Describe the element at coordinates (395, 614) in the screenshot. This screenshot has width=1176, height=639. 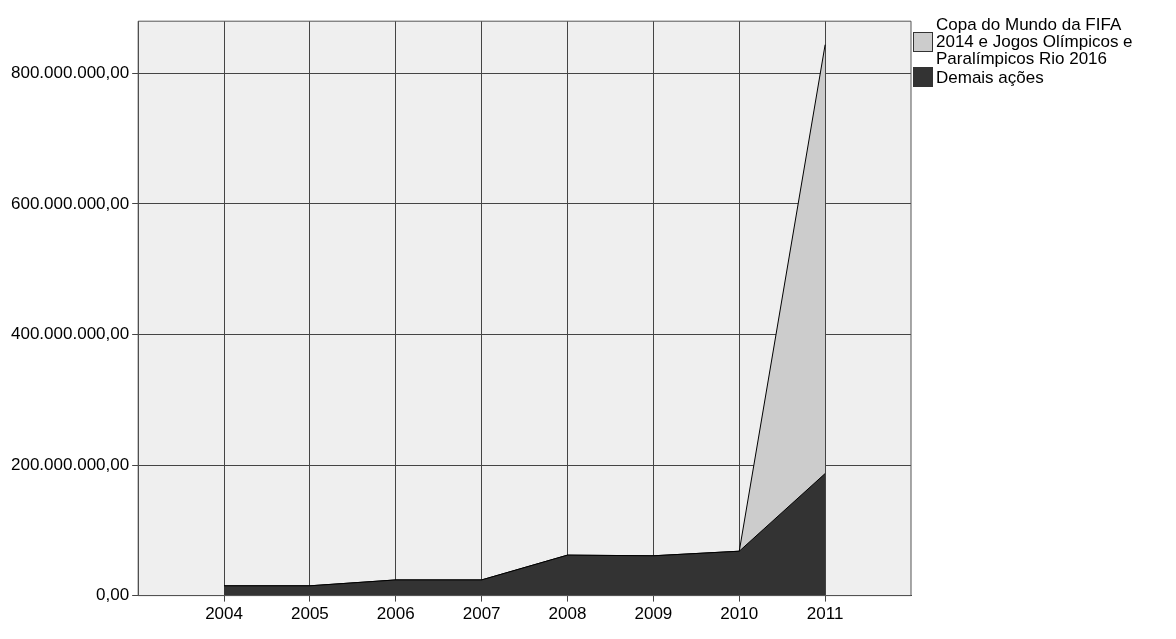
I see `x-tick-label: 2006` at that location.